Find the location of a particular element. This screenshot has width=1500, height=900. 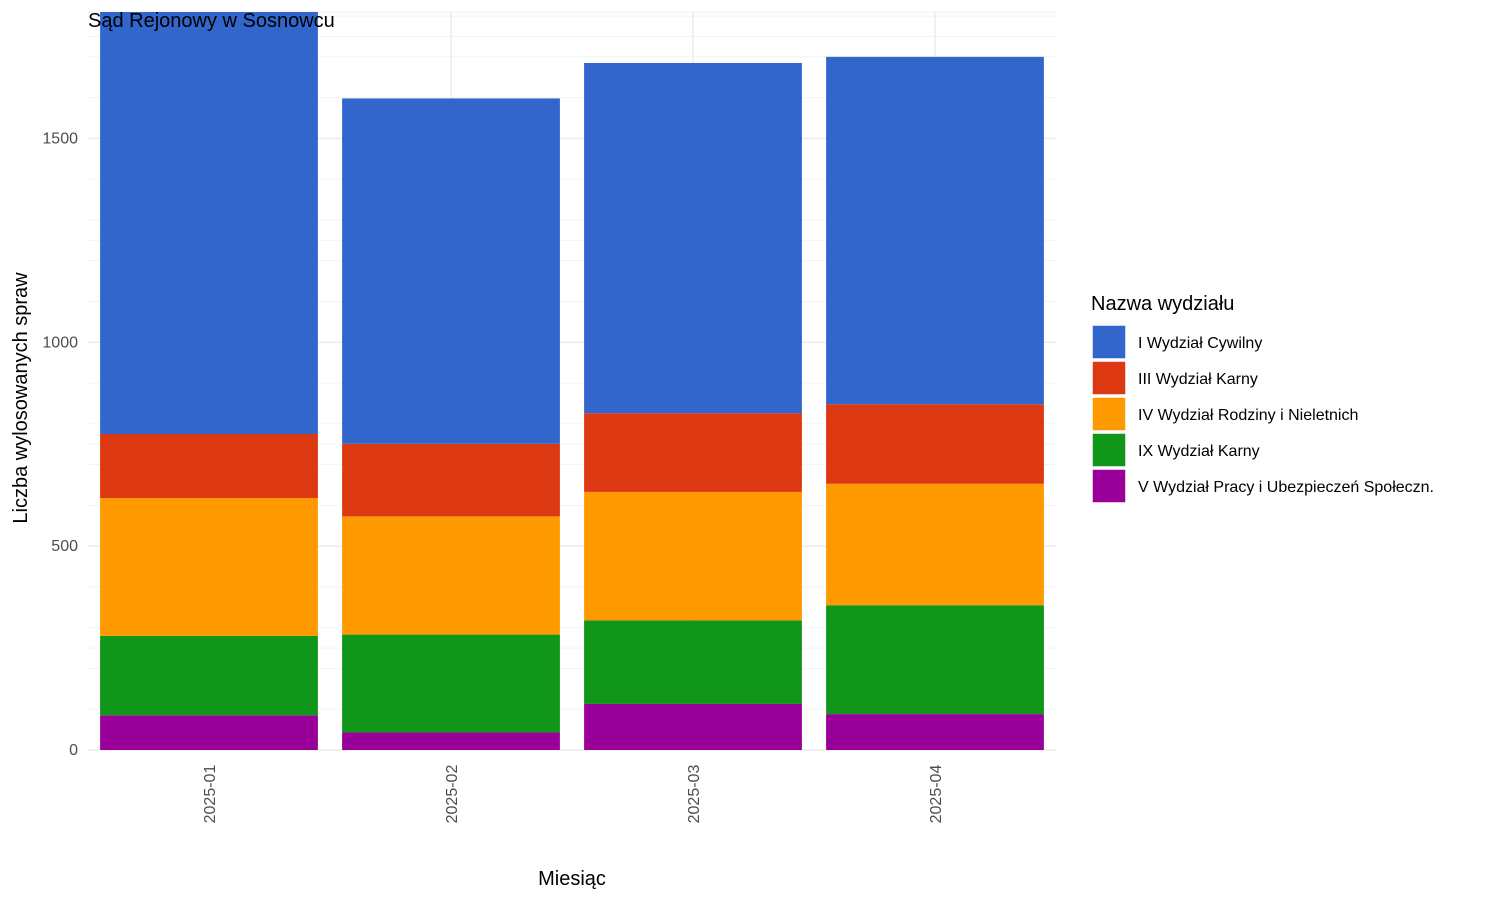

legend-label: IX Wydział Karny is located at coordinates (1199, 451).